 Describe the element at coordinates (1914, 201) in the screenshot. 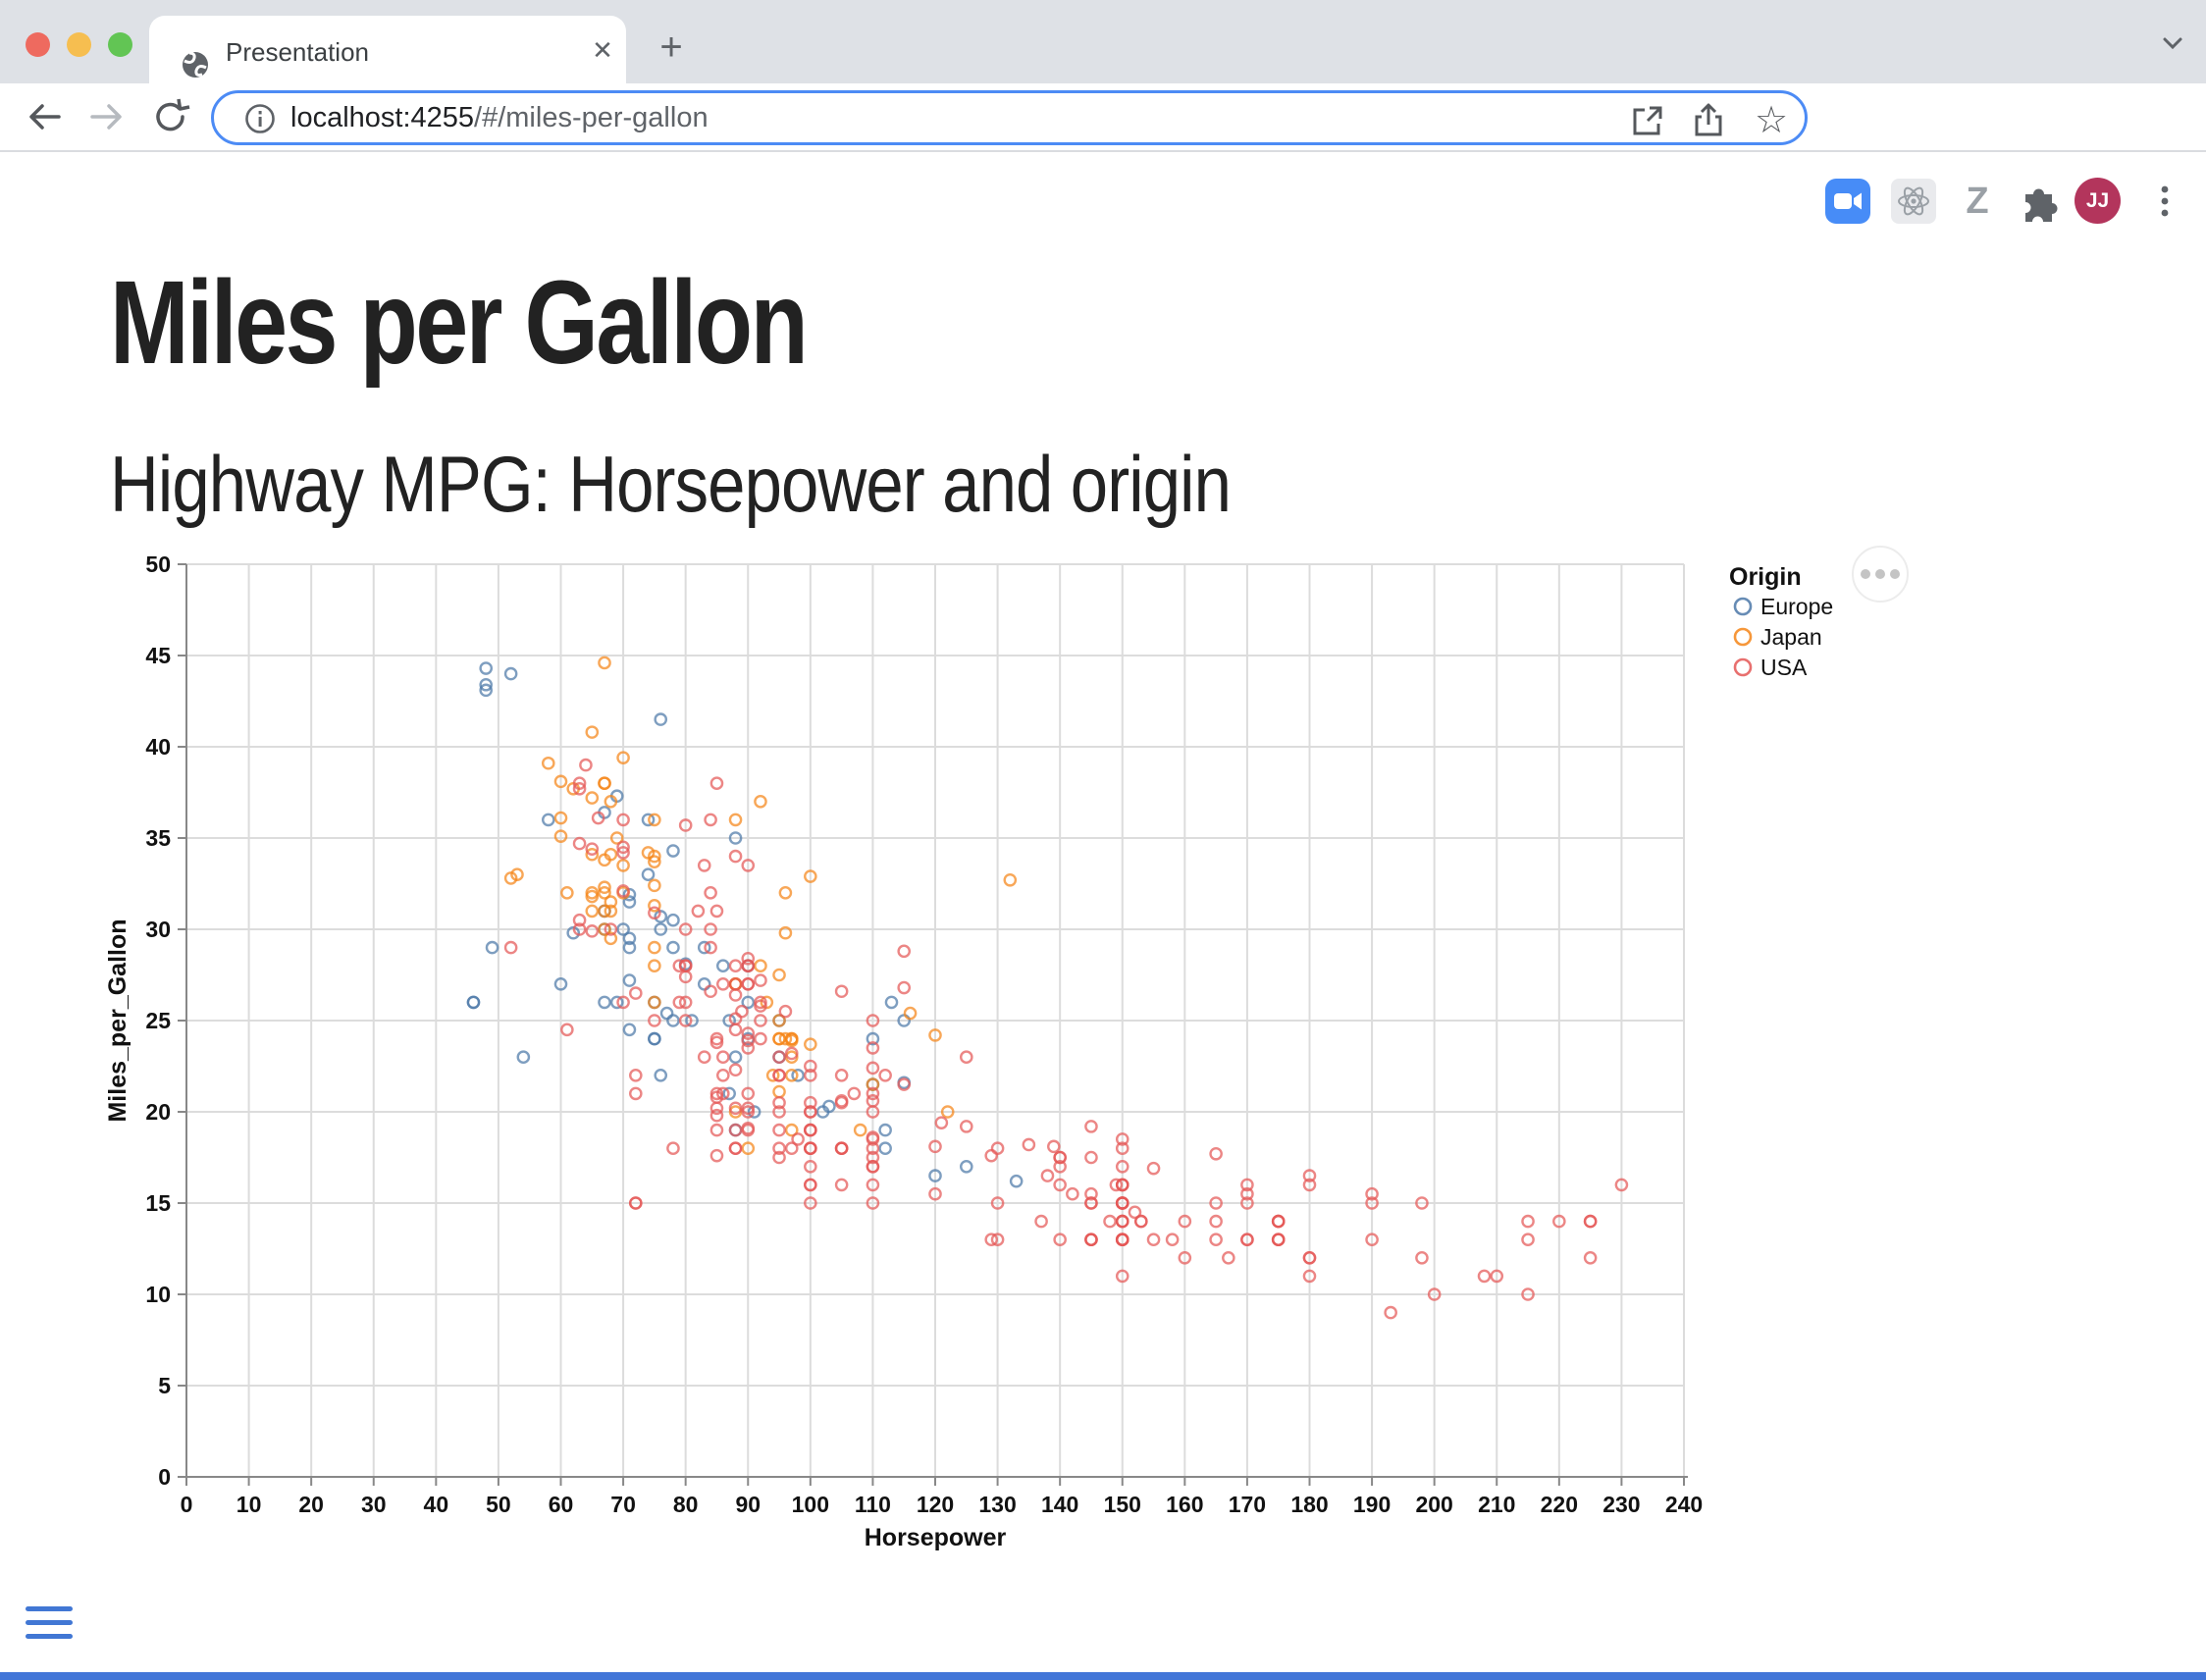

I see `react-devtools-extension-icon` at that location.